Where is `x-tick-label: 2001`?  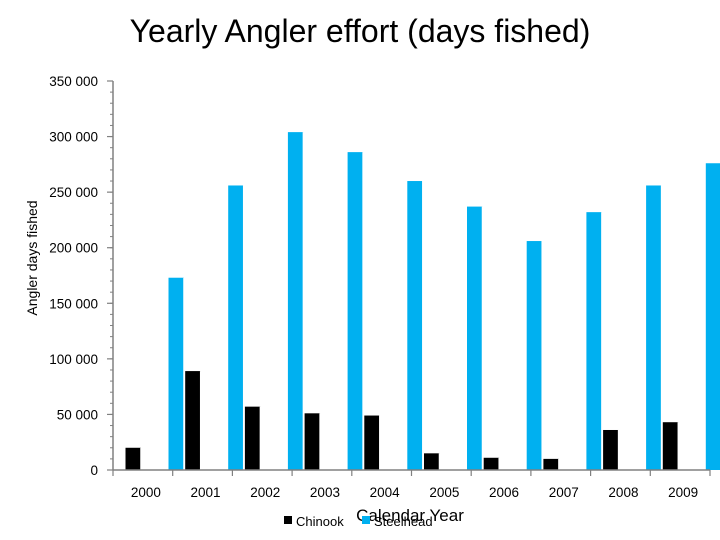 x-tick-label: 2001 is located at coordinates (206, 492).